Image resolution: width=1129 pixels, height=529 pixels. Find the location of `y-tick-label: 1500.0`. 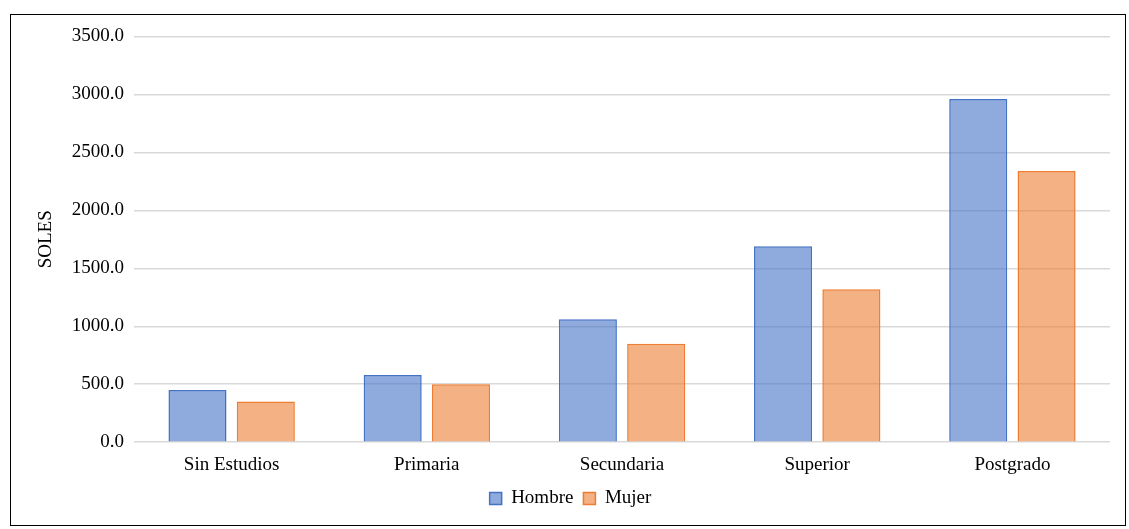

y-tick-label: 1500.0 is located at coordinates (98, 267).